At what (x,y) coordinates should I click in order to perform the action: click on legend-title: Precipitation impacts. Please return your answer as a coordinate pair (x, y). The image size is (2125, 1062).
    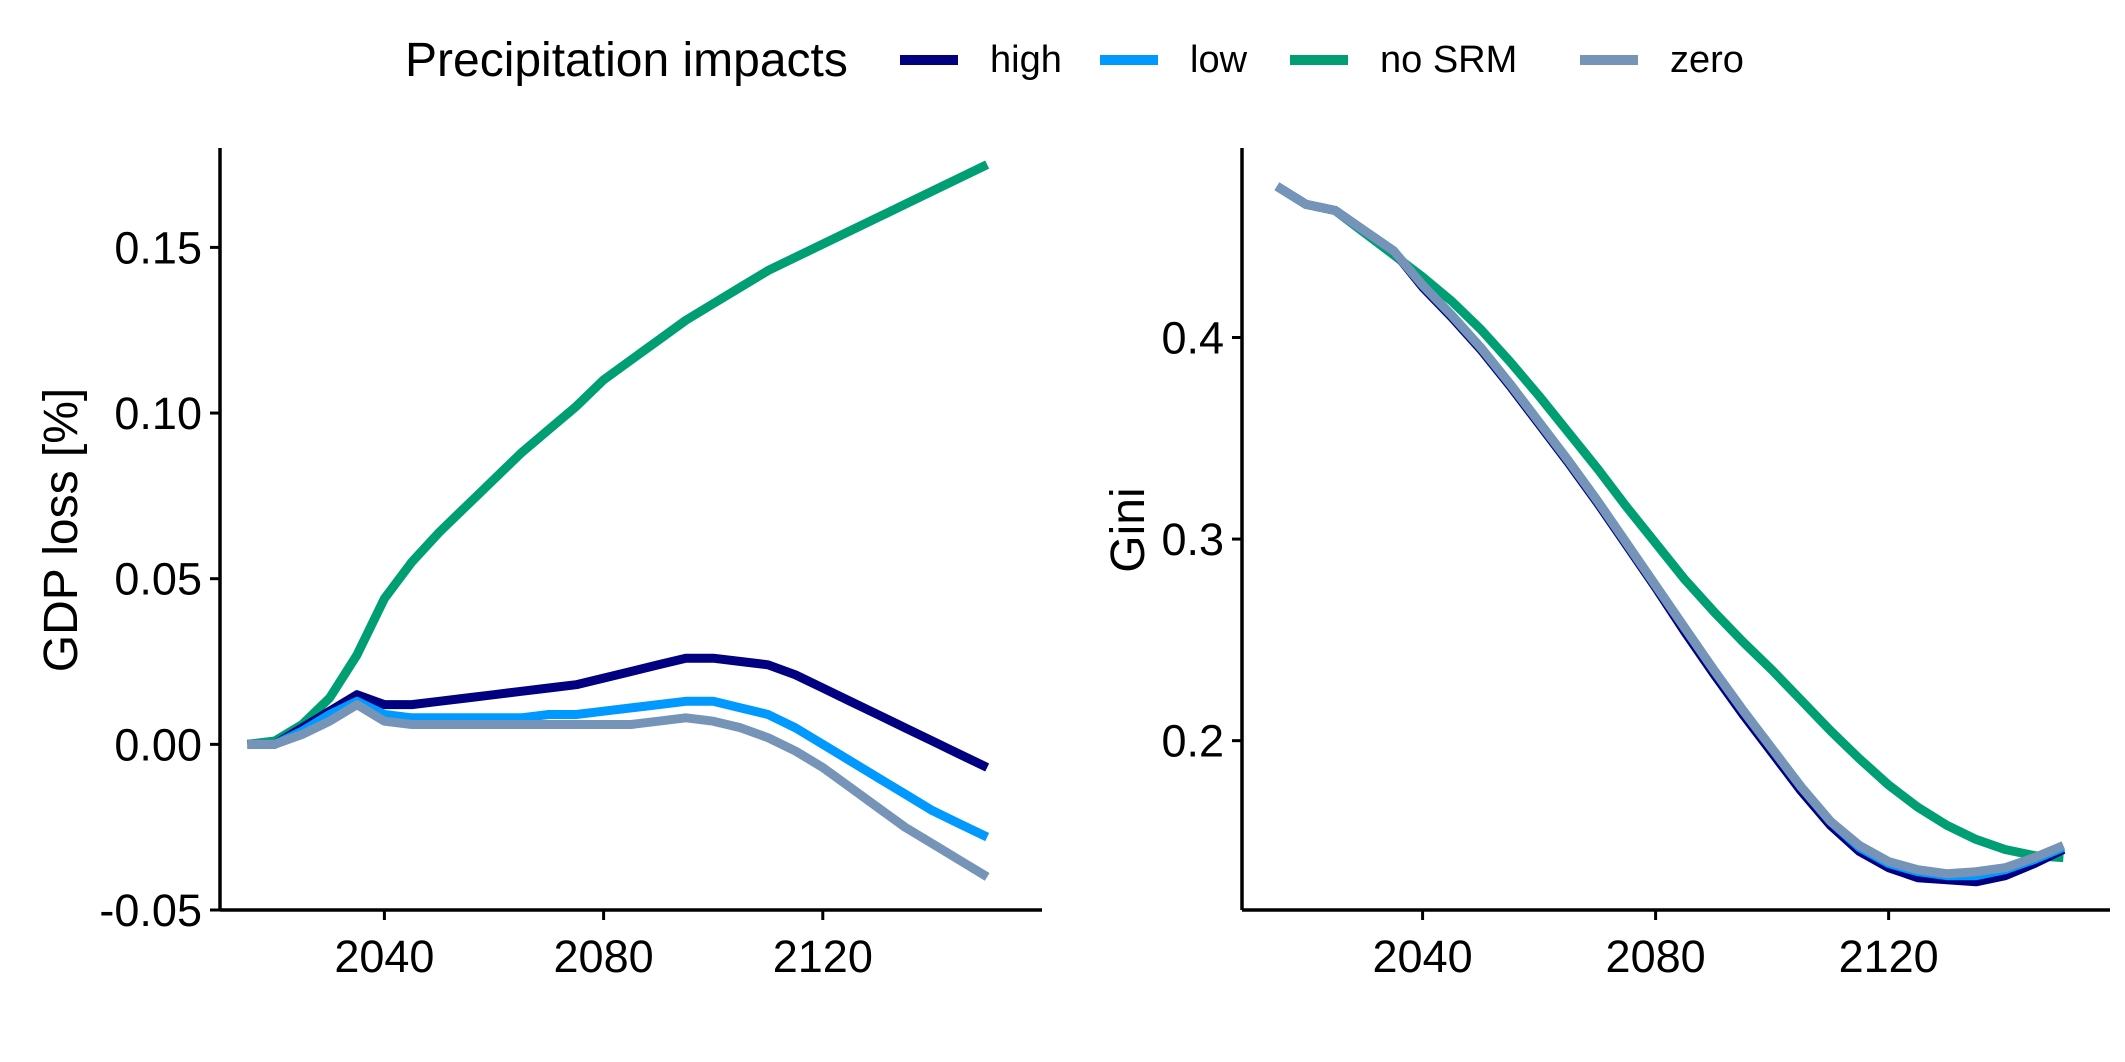
    Looking at the image, I should click on (626, 60).